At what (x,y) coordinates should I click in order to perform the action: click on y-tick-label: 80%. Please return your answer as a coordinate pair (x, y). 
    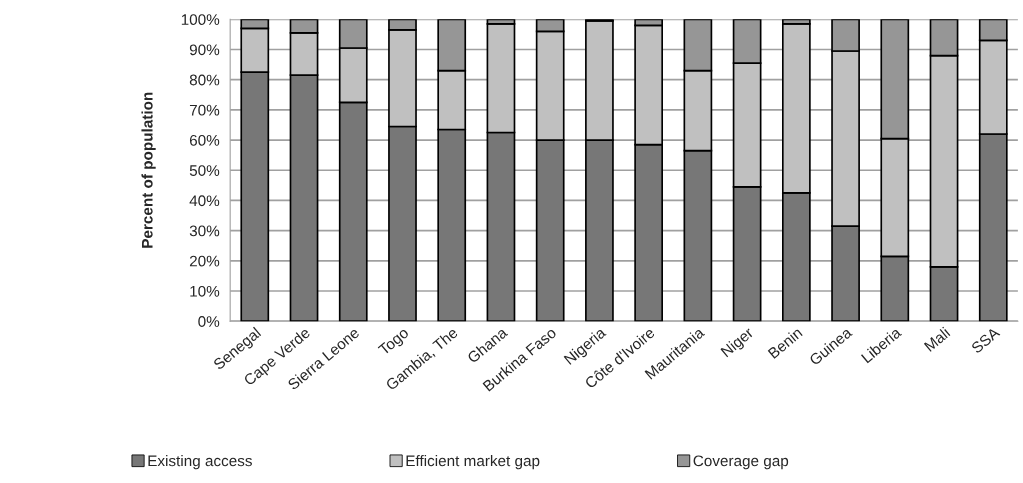
    Looking at the image, I should click on (204, 80).